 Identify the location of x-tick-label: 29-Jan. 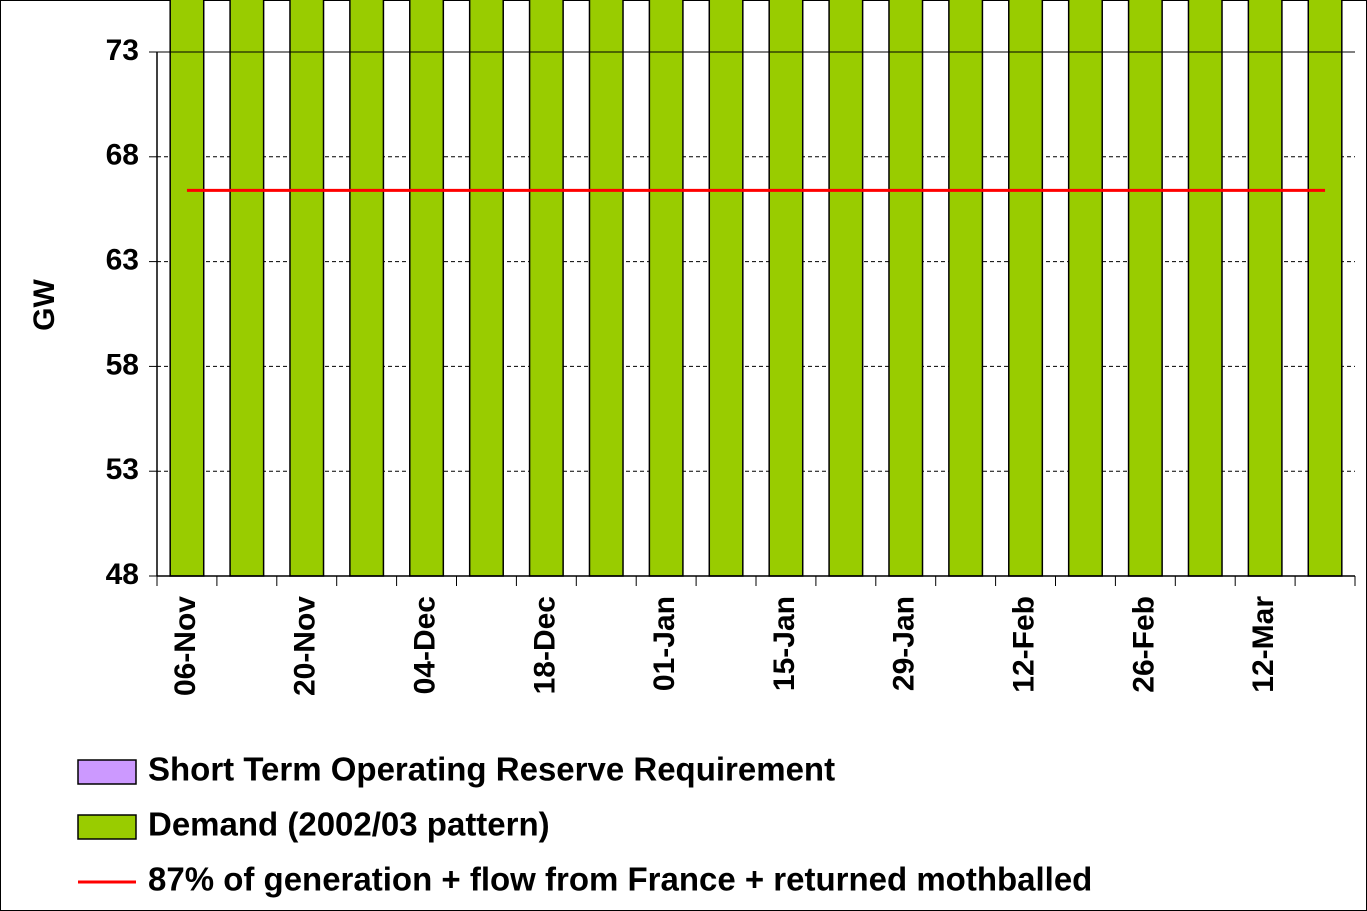
(904, 643).